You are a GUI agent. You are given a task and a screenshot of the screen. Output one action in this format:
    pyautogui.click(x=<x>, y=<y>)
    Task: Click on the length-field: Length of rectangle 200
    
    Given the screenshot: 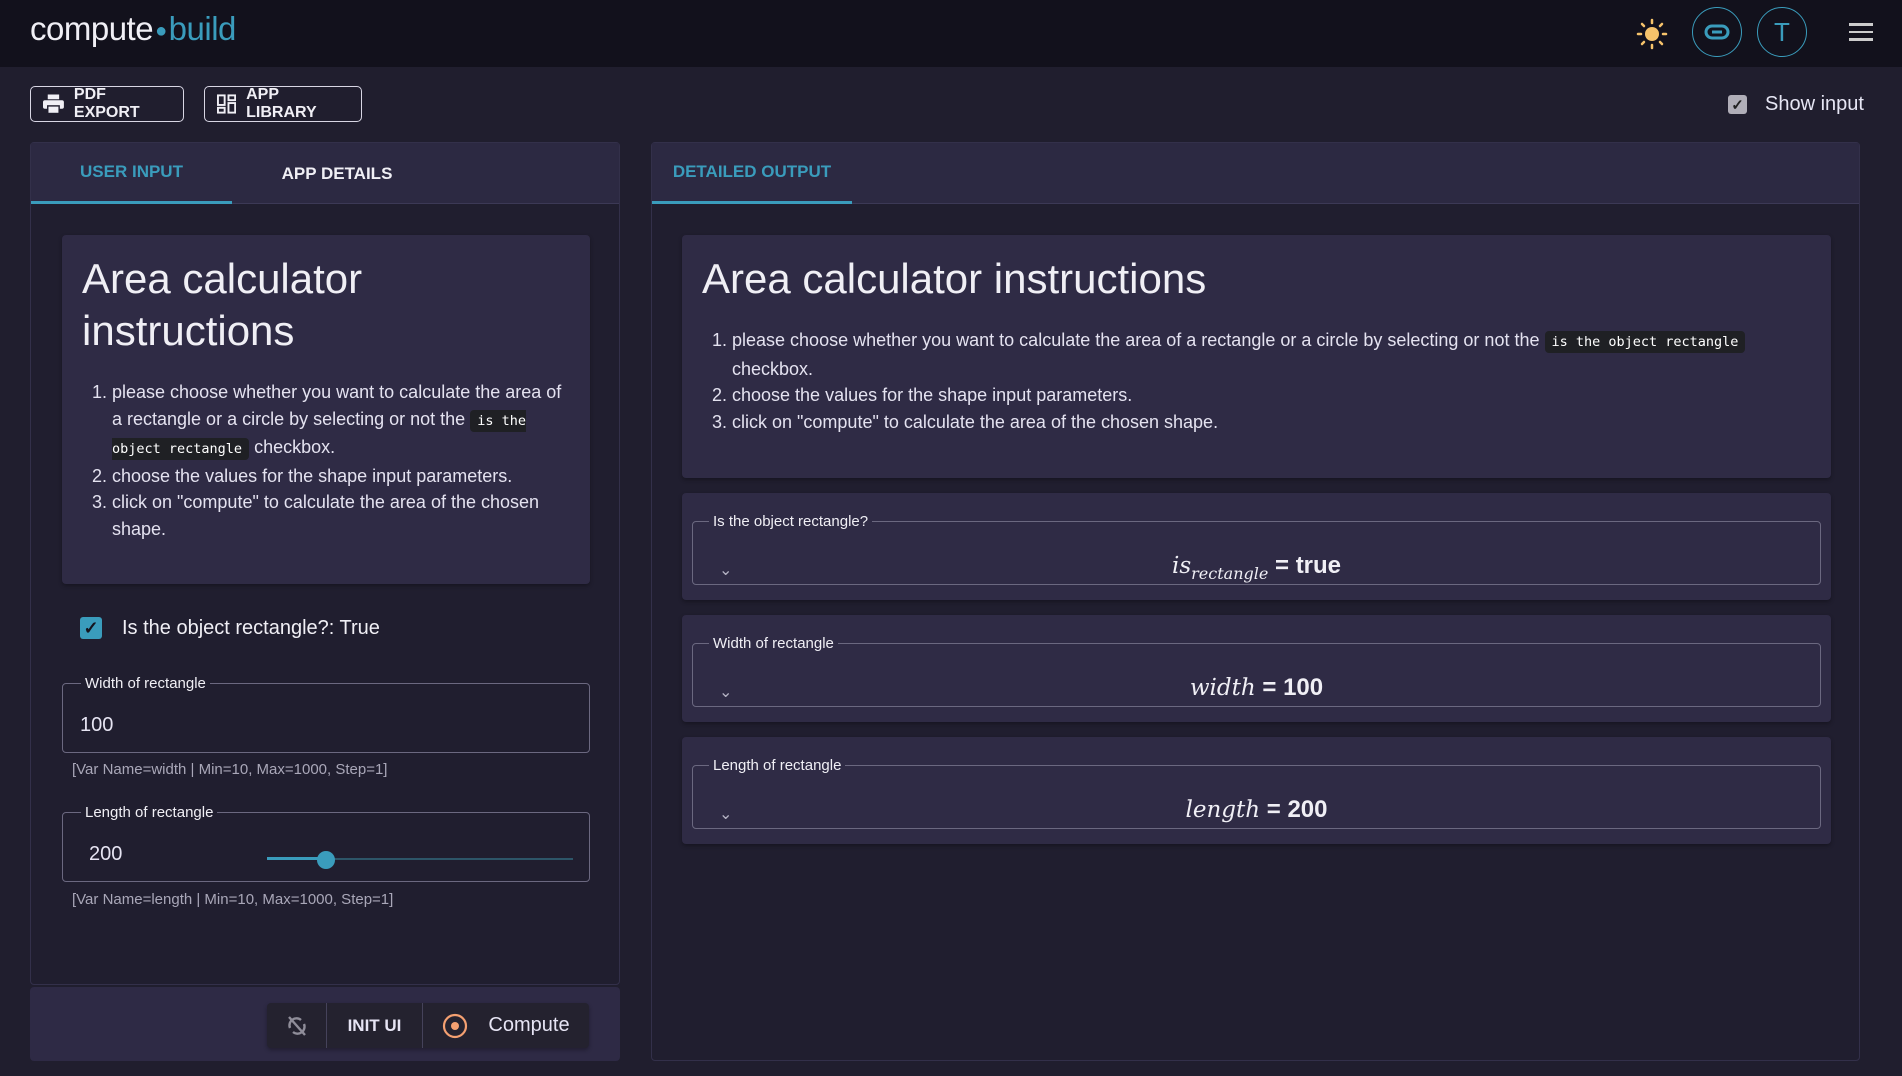 What is the action you would take?
    pyautogui.click(x=326, y=843)
    